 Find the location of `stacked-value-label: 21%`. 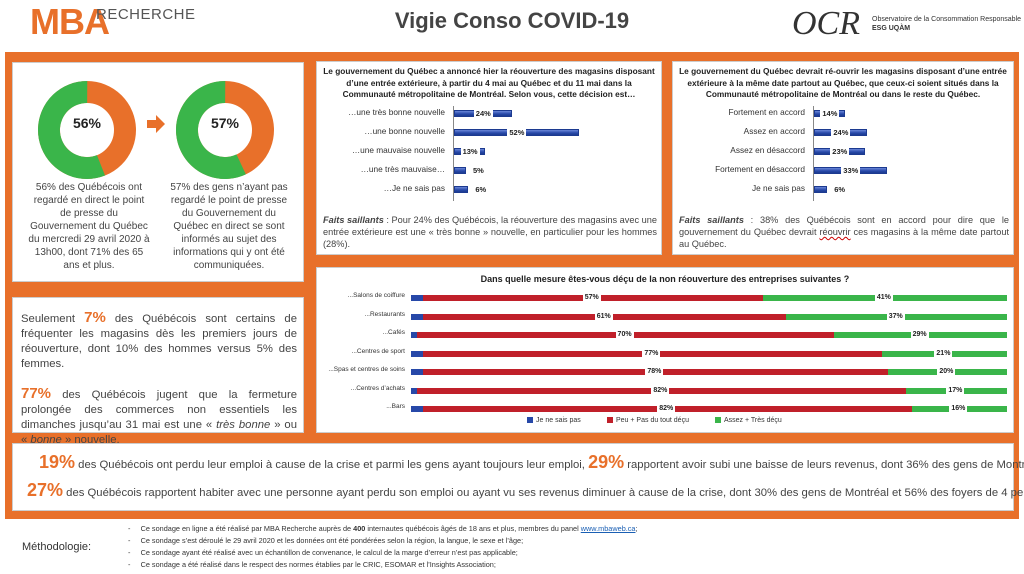

stacked-value-label: 21% is located at coordinates (943, 353).